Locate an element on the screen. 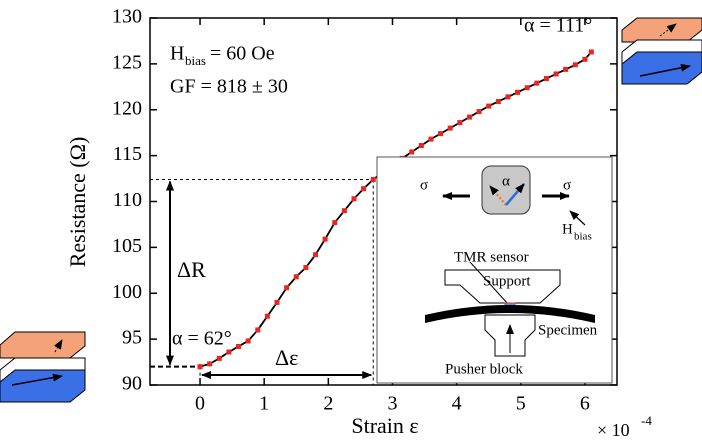 Image resolution: width=702 pixels, height=441 pixels. y-tick-label: 115 is located at coordinates (127, 154).